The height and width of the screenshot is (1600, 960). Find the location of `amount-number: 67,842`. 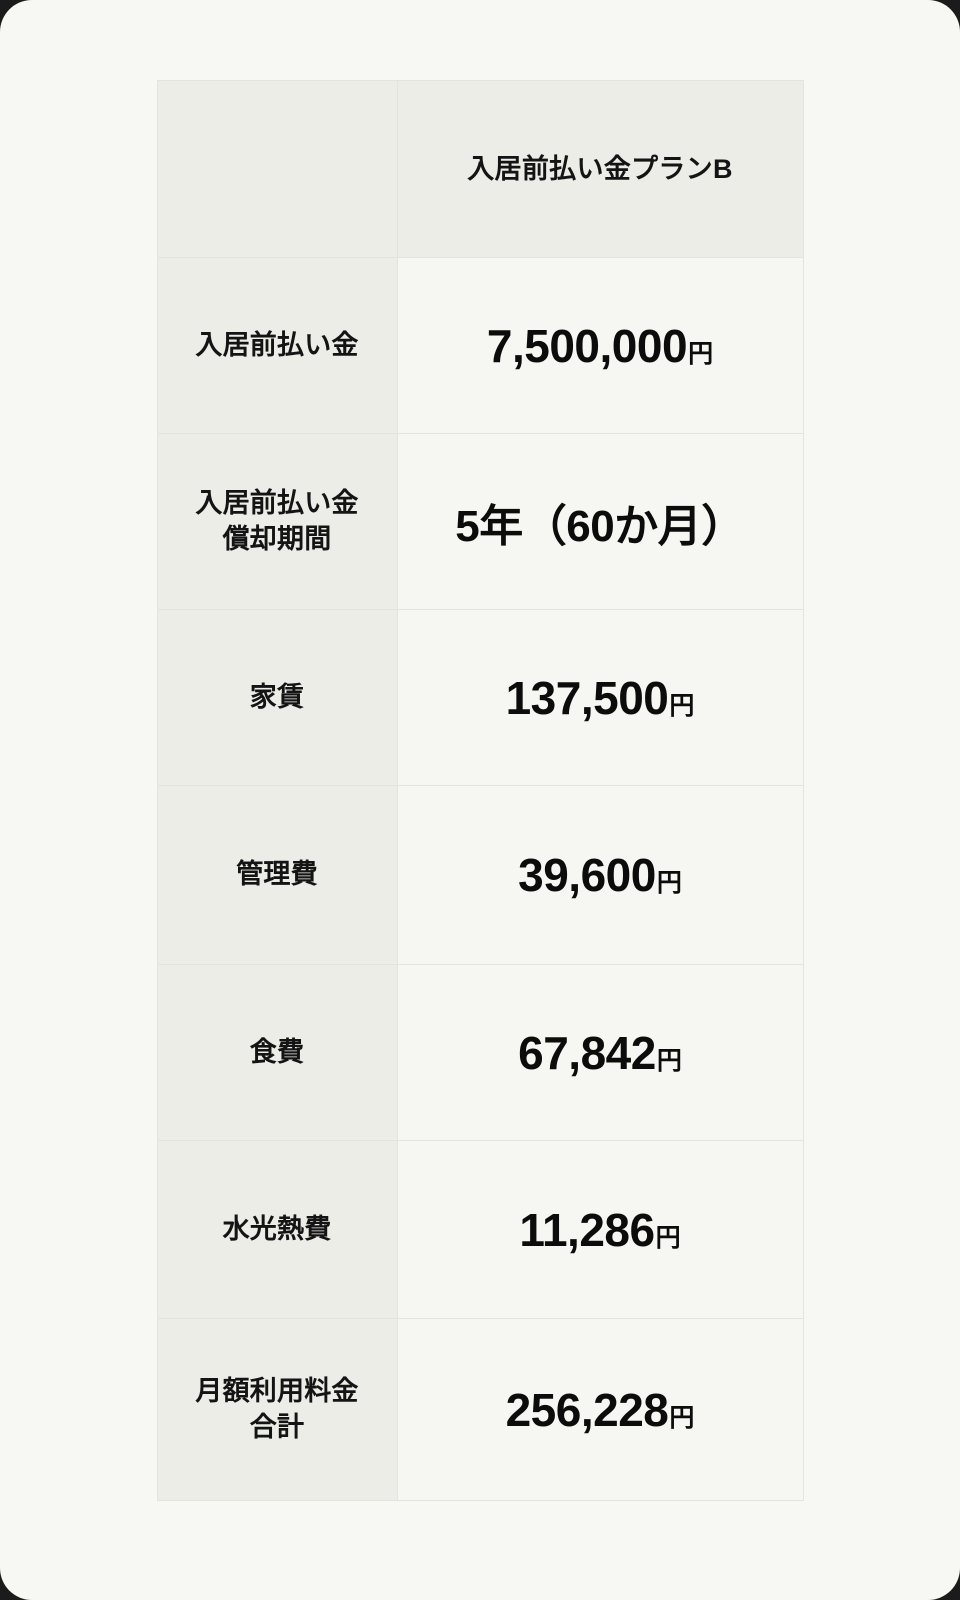

amount-number: 67,842 is located at coordinates (587, 1052).